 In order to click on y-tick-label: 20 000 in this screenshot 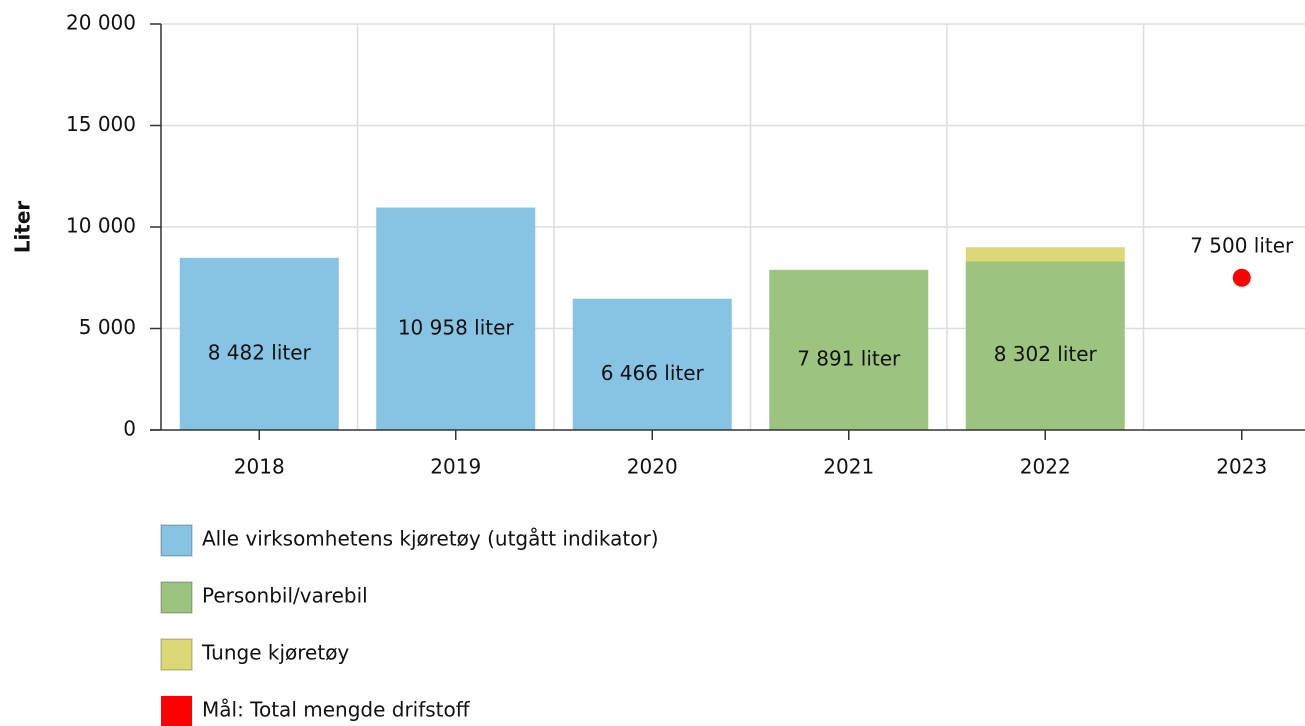, I will do `click(101, 23)`.